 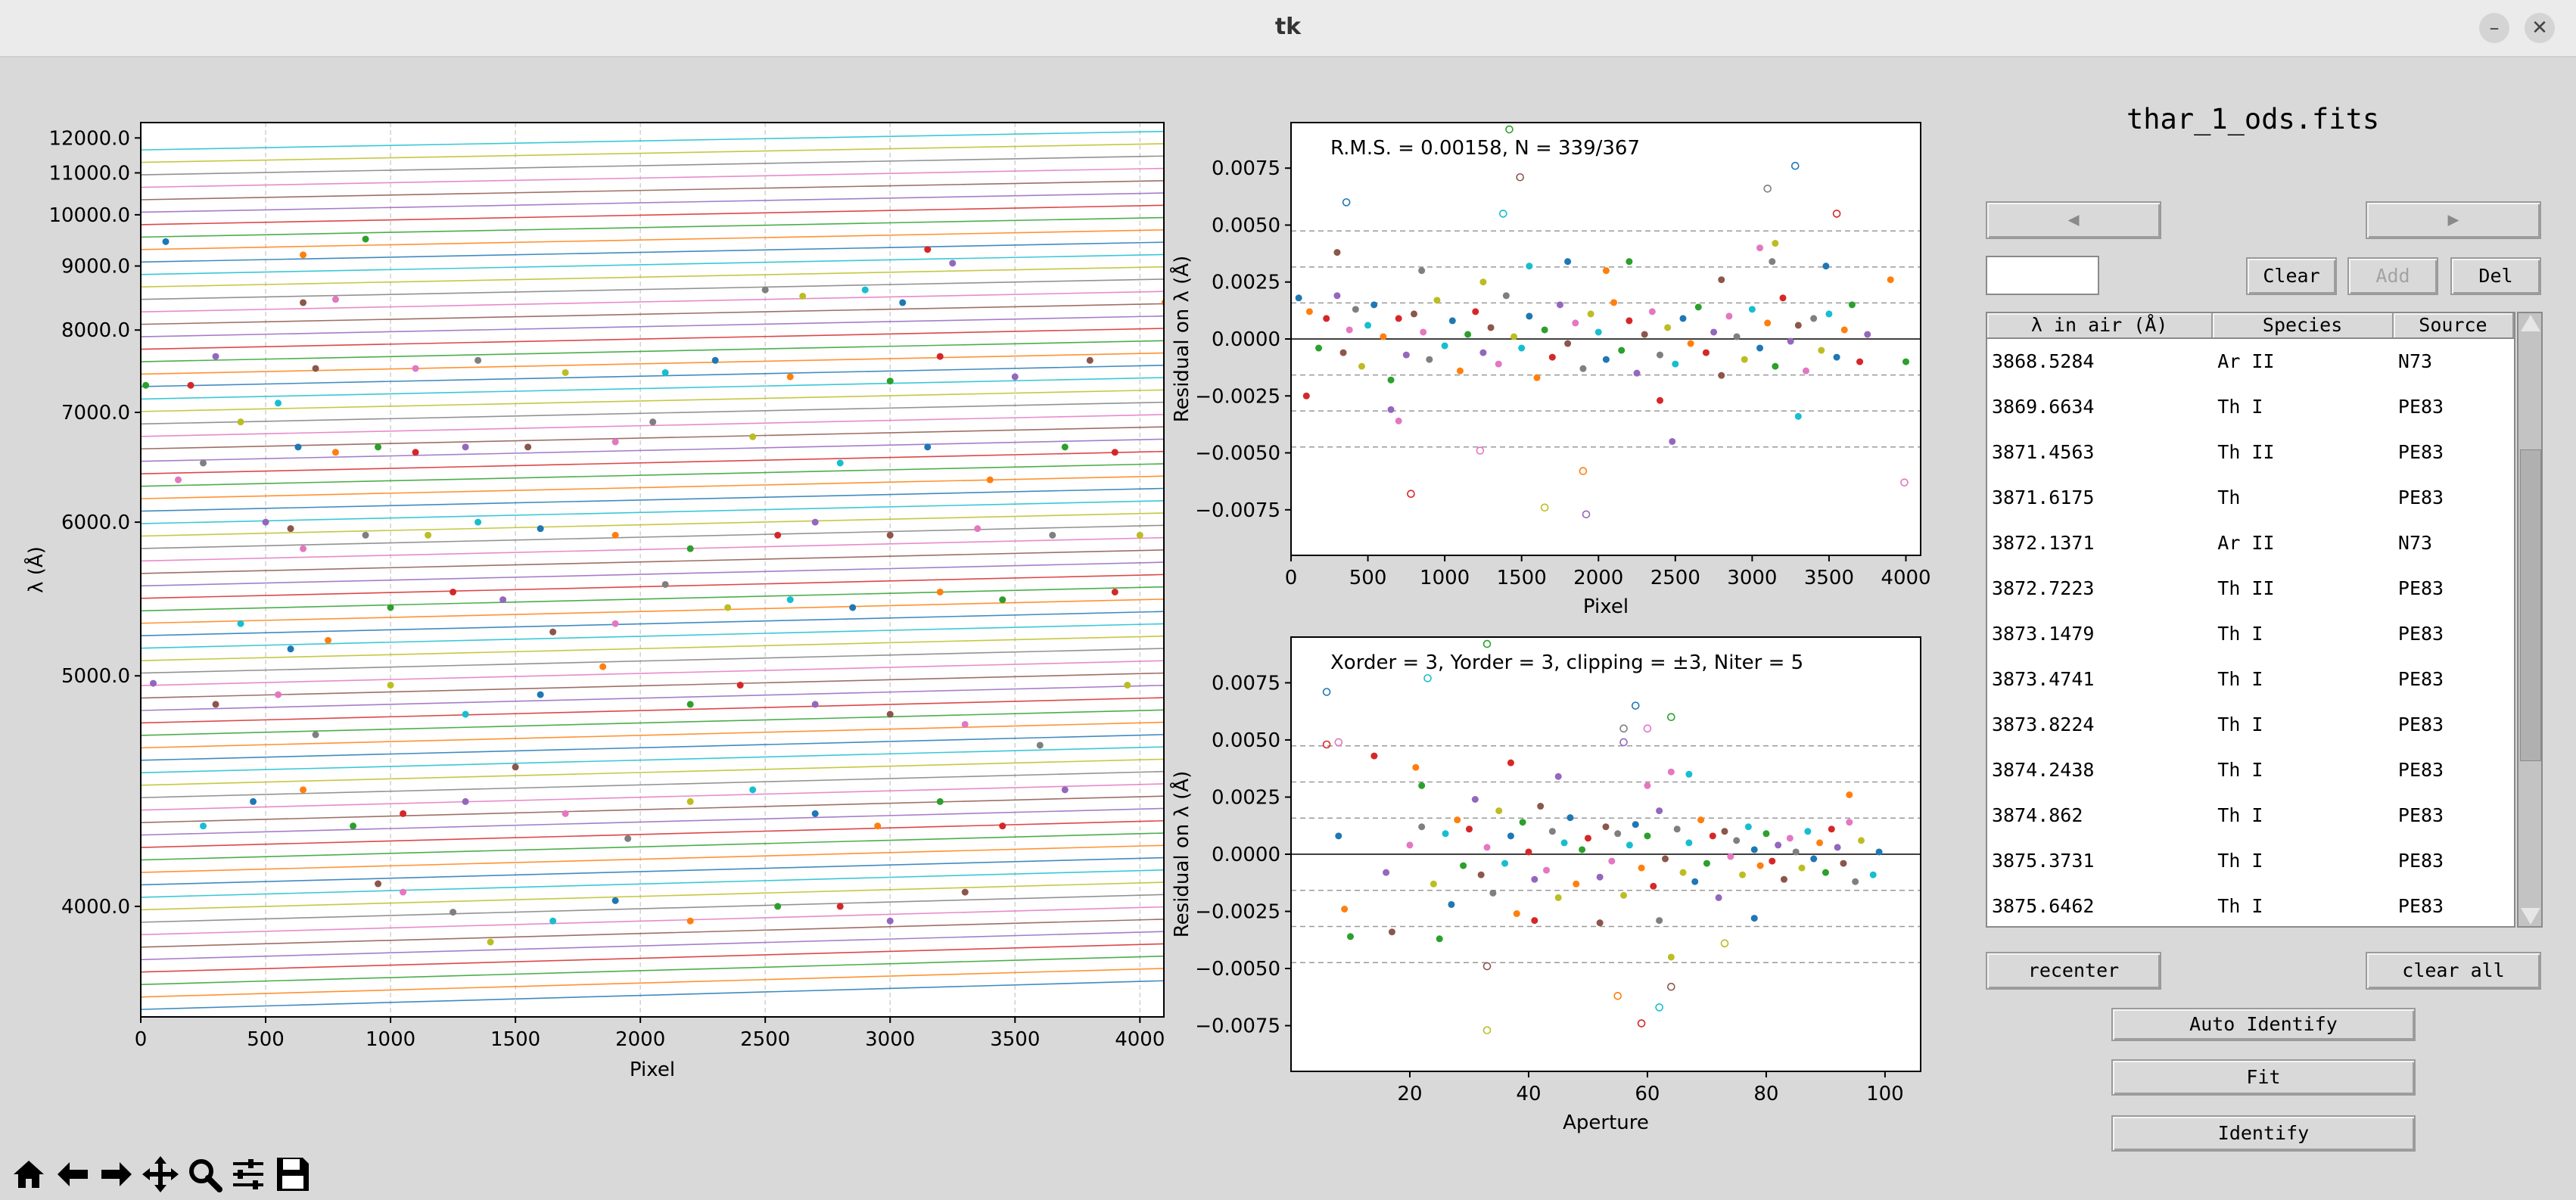 What do you see at coordinates (2530, 917) in the screenshot?
I see `scroll-down-arrow-icon` at bounding box center [2530, 917].